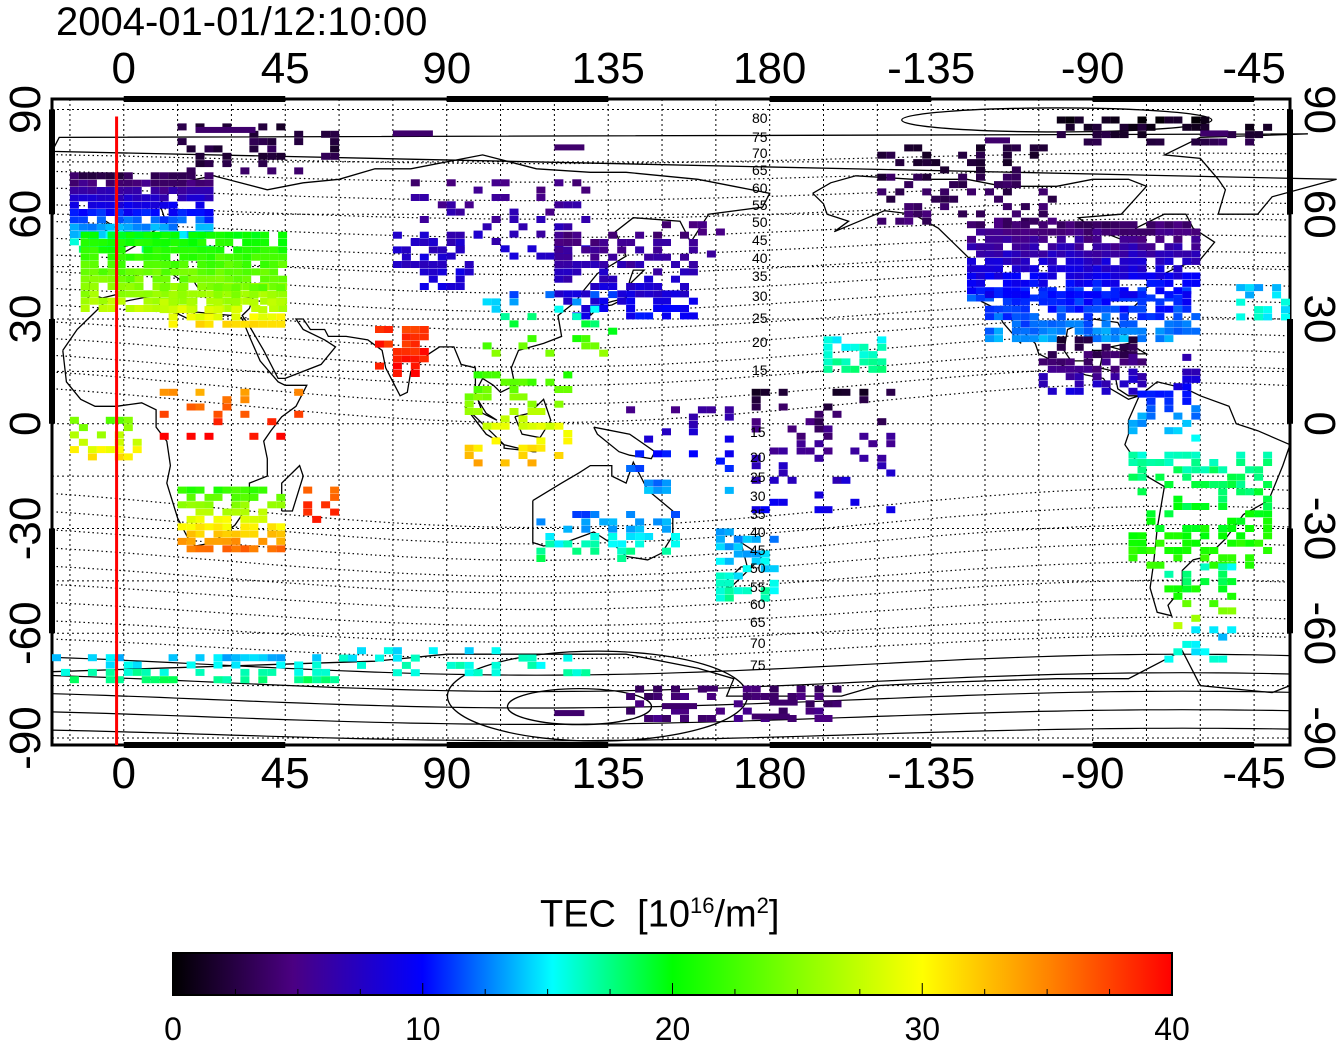  Describe the element at coordinates (1319, 529) in the screenshot. I see `lat-tick-label-right: -30` at that location.